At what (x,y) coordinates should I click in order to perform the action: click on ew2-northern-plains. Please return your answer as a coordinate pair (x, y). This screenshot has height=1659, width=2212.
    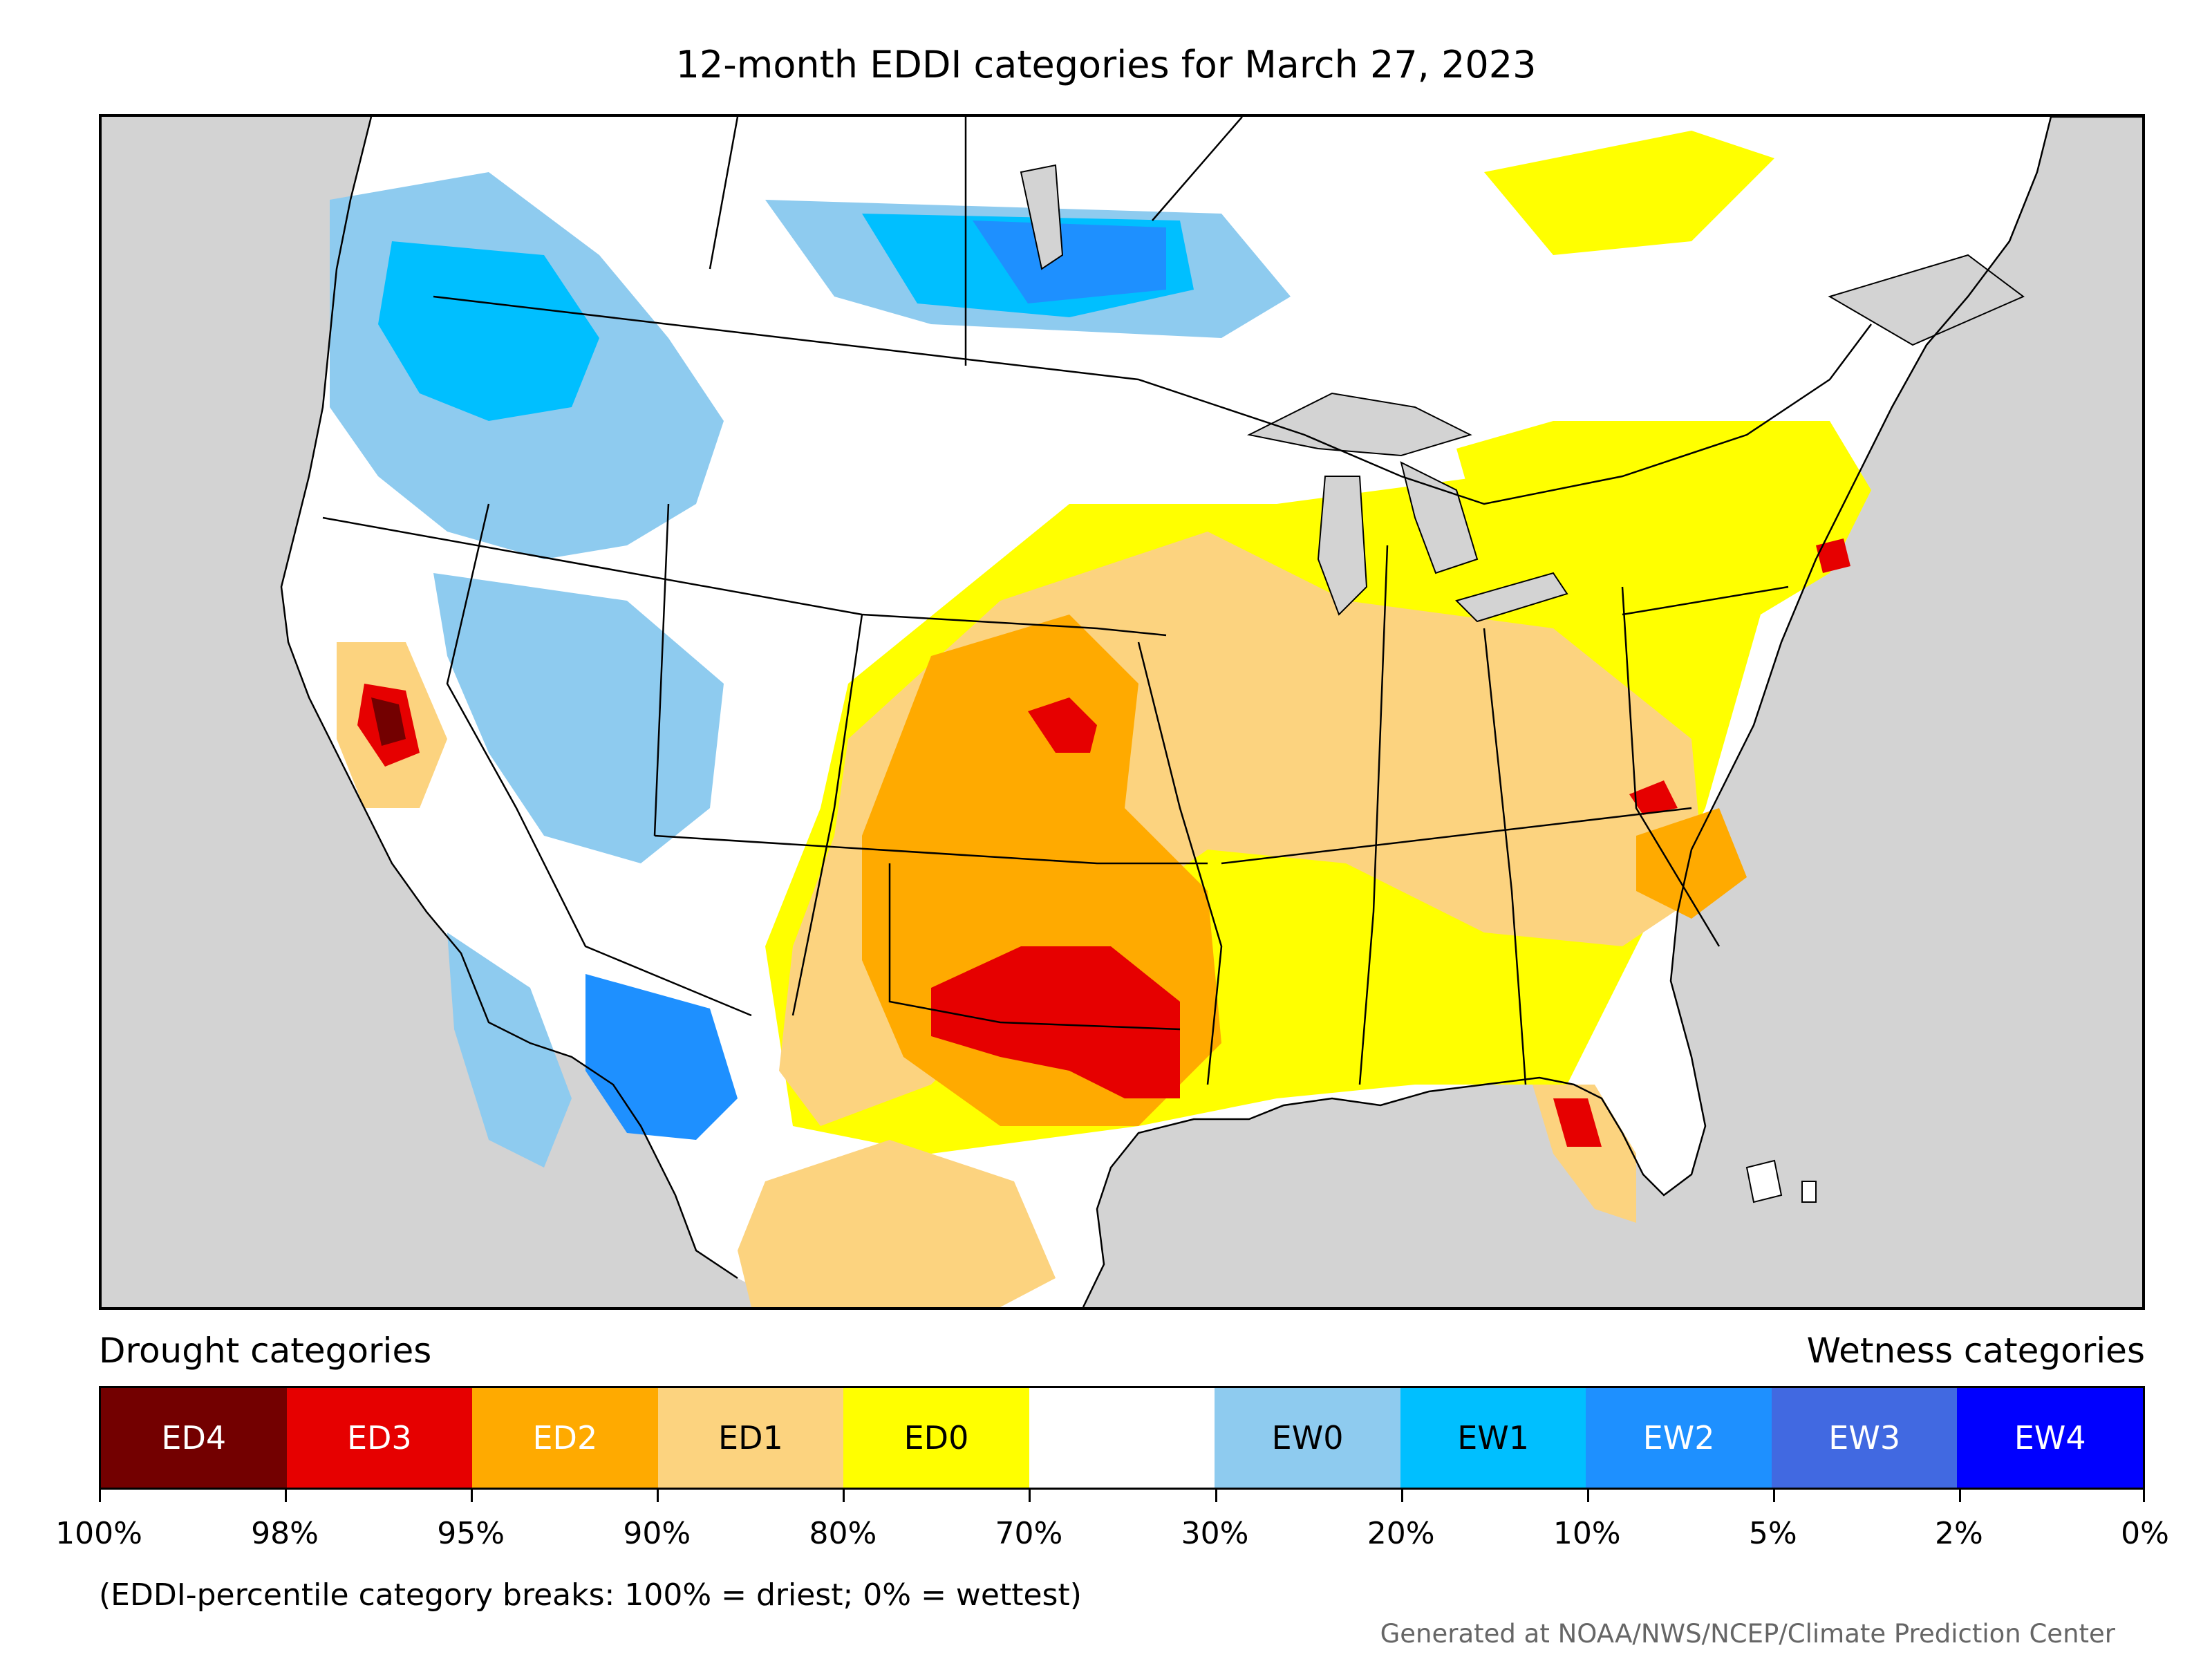
    Looking at the image, I should click on (1070, 262).